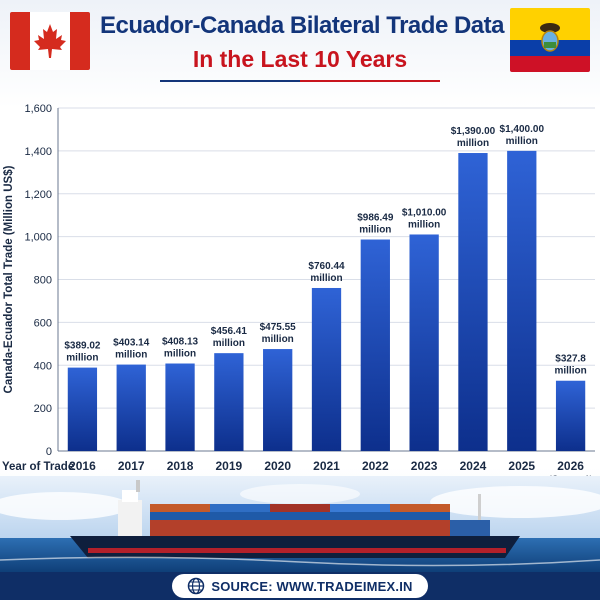 The height and width of the screenshot is (600, 600). What do you see at coordinates (312, 586) in the screenshot?
I see `source-text: SOURCE: WWW.TRADEIMEX.IN` at bounding box center [312, 586].